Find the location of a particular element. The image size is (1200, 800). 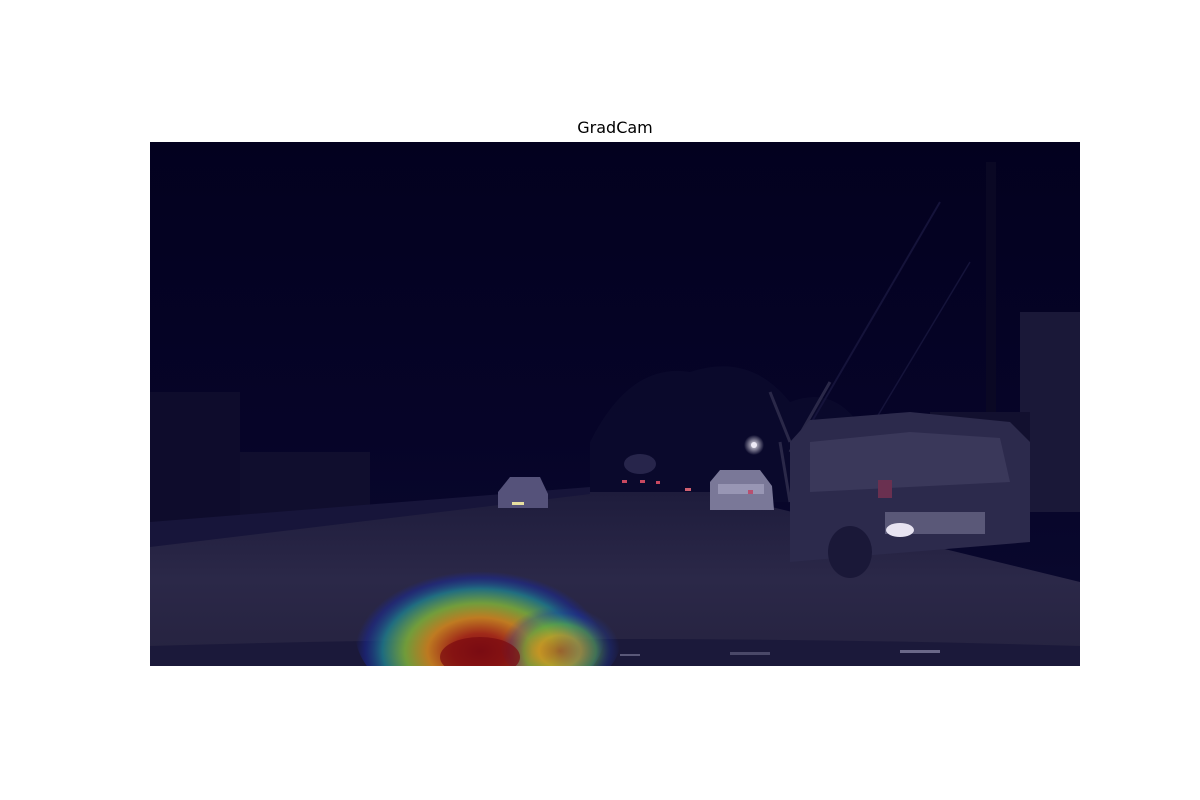

house-left is located at coordinates (195, 457).